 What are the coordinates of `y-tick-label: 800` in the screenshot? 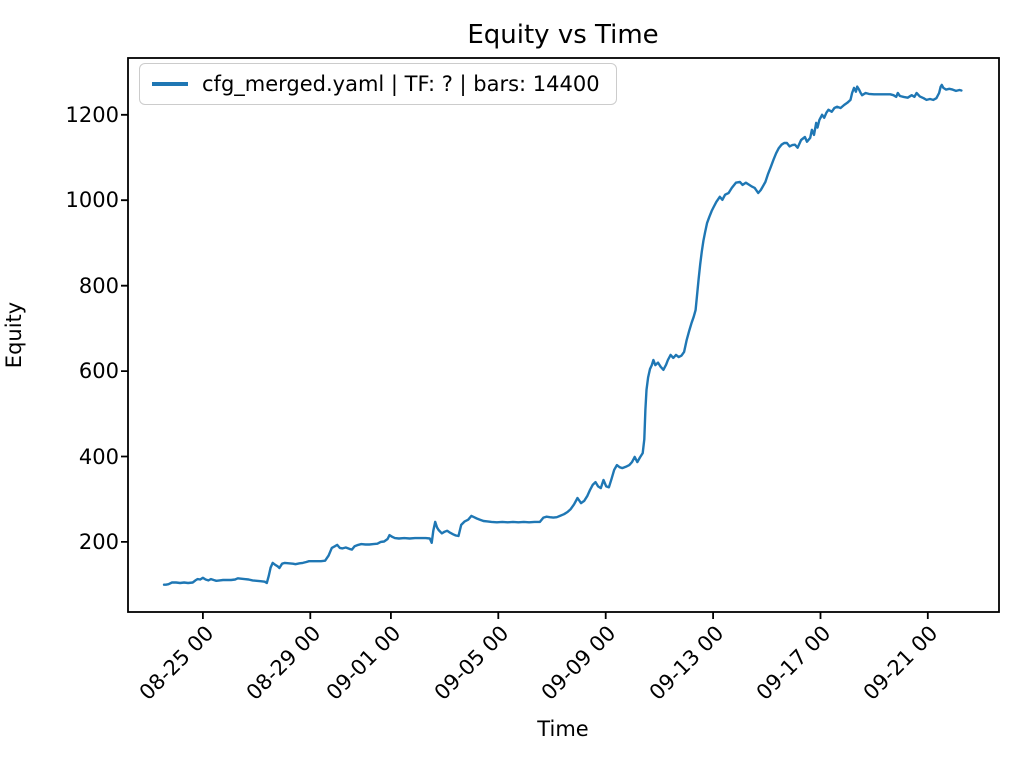 It's located at (98, 285).